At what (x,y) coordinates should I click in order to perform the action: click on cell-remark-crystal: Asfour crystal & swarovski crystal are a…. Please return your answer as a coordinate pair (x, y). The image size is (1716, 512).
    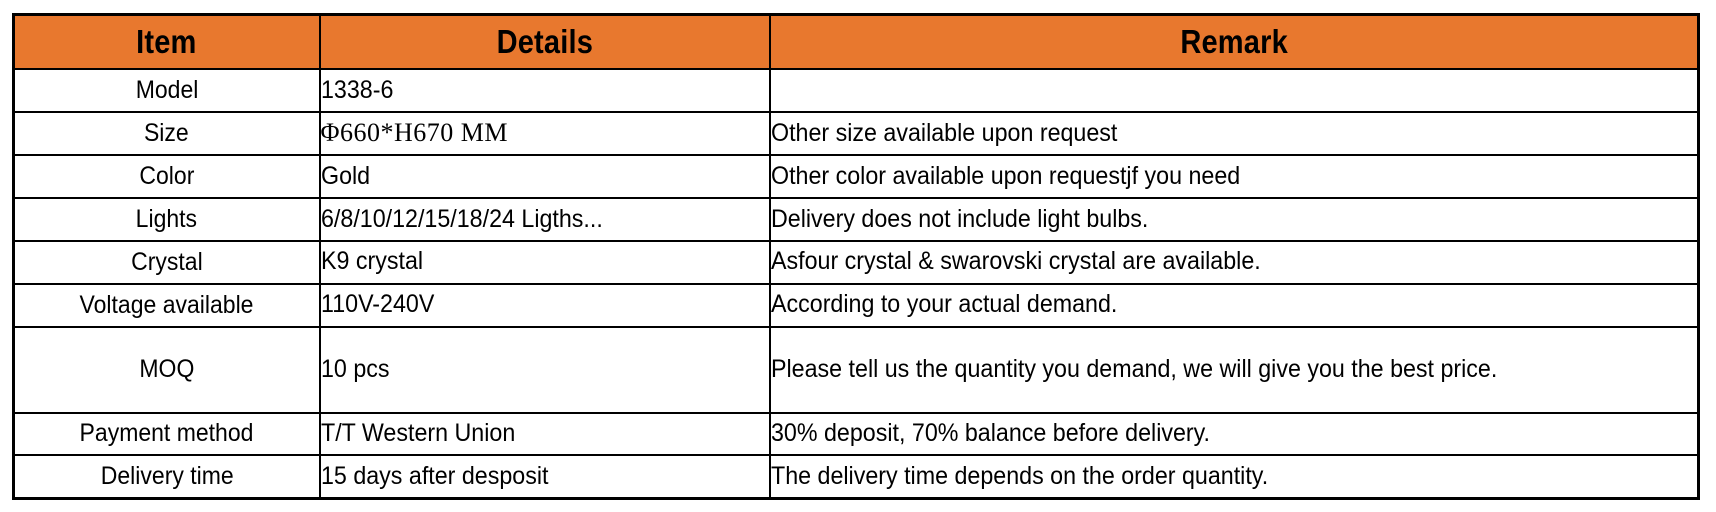
    Looking at the image, I should click on (1234, 262).